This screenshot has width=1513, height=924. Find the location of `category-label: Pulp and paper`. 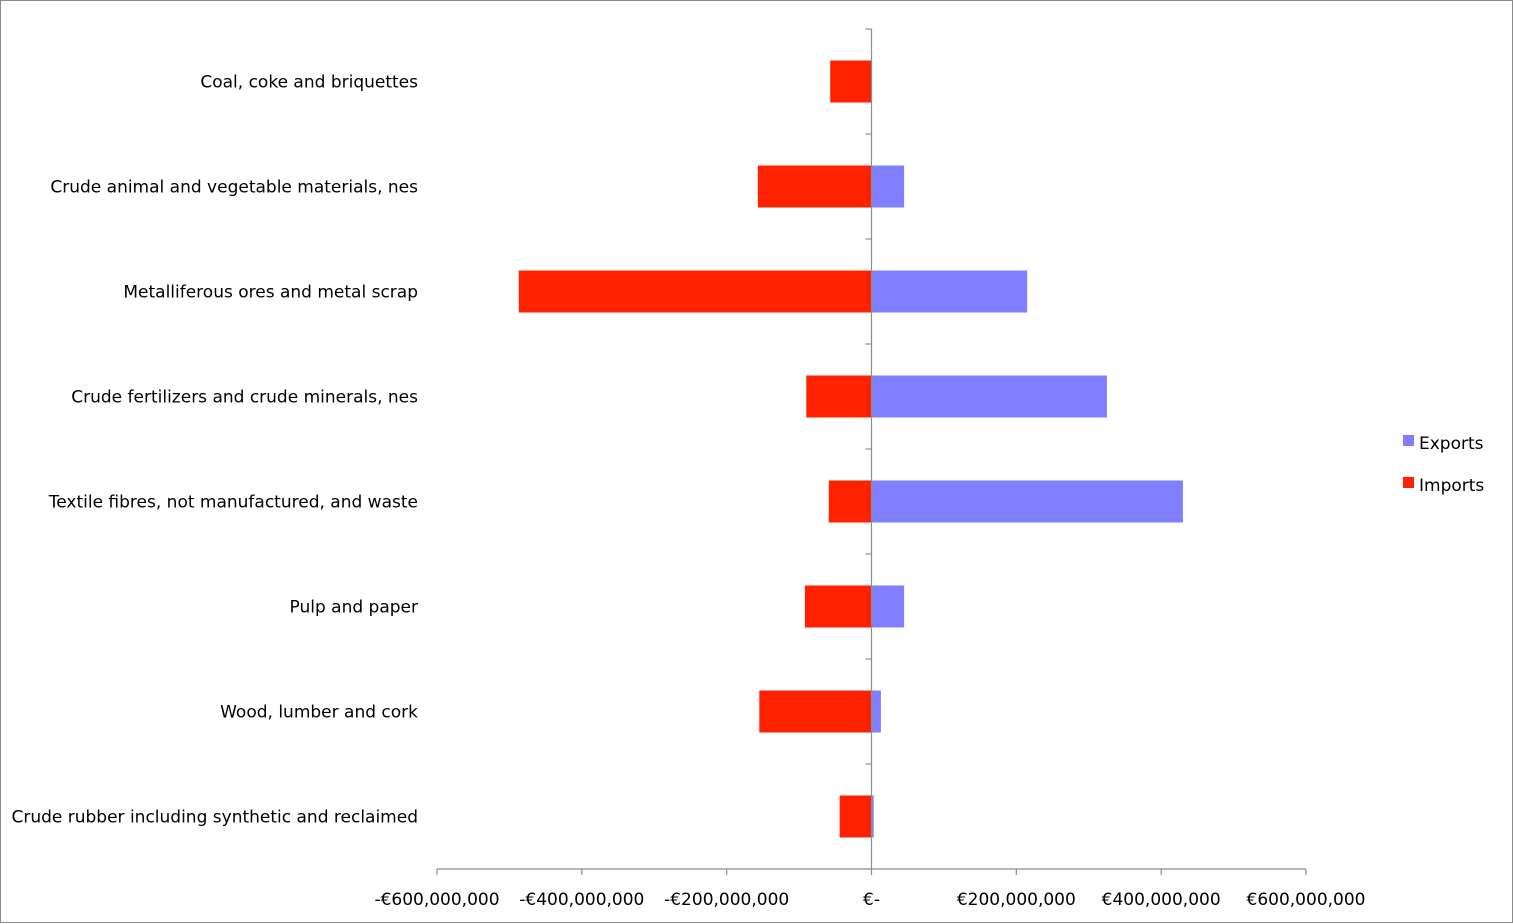

category-label: Pulp and paper is located at coordinates (354, 608).